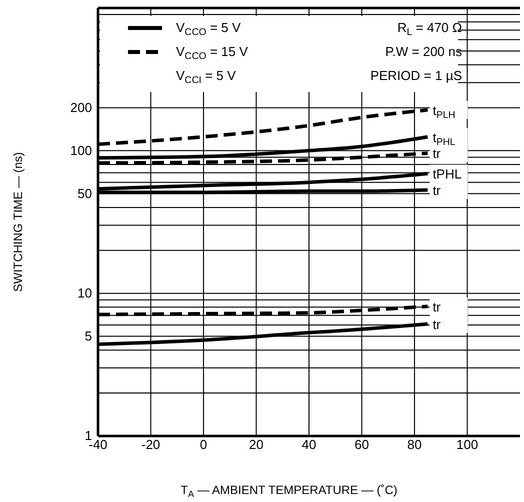 This screenshot has height=502, width=524. I want to click on x-tick-label: 100, so click(467, 444).